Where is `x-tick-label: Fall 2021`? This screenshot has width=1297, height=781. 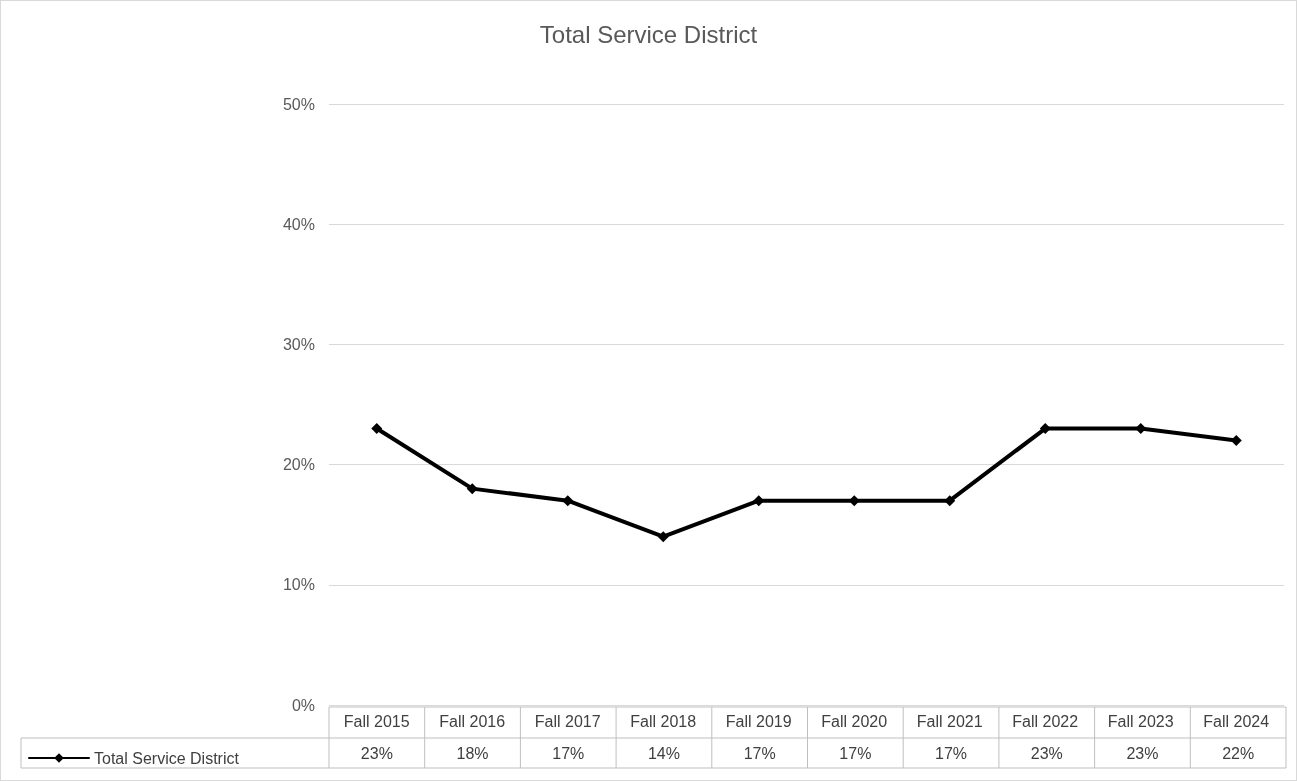
x-tick-label: Fall 2021 is located at coordinates (949, 721).